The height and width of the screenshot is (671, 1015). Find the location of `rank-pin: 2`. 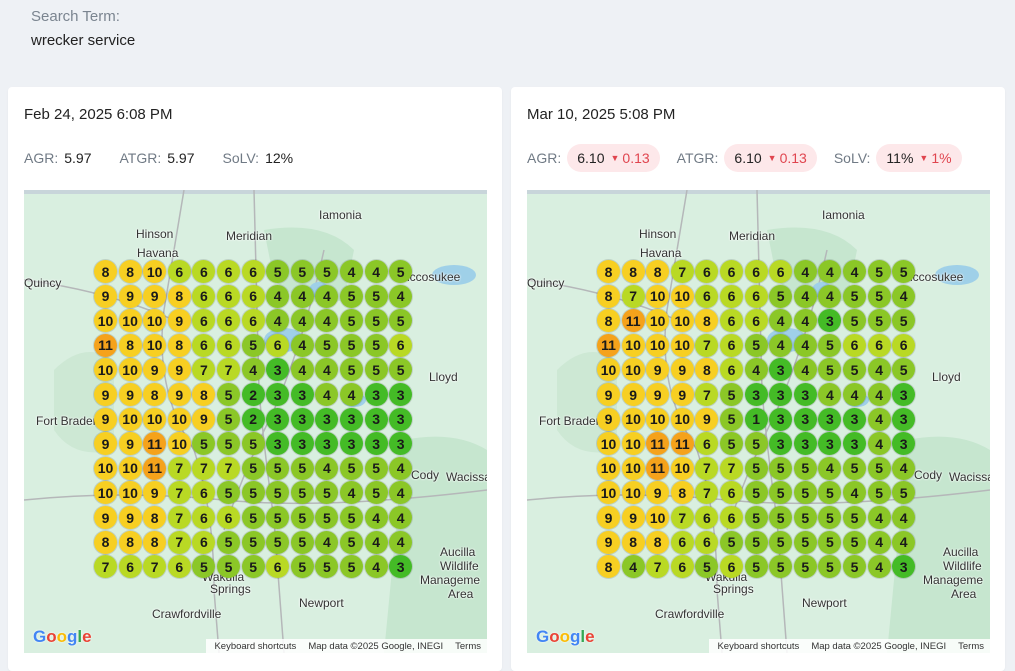

rank-pin: 2 is located at coordinates (253, 419).